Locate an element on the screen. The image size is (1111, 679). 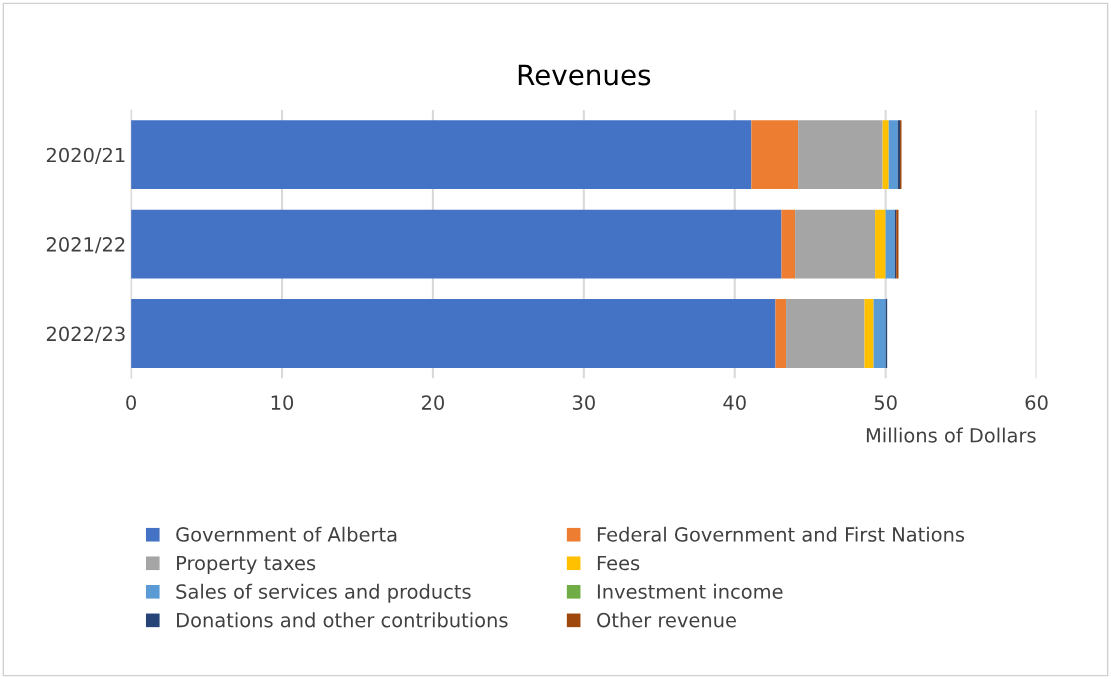
x-tick-label: 40 is located at coordinates (734, 402).